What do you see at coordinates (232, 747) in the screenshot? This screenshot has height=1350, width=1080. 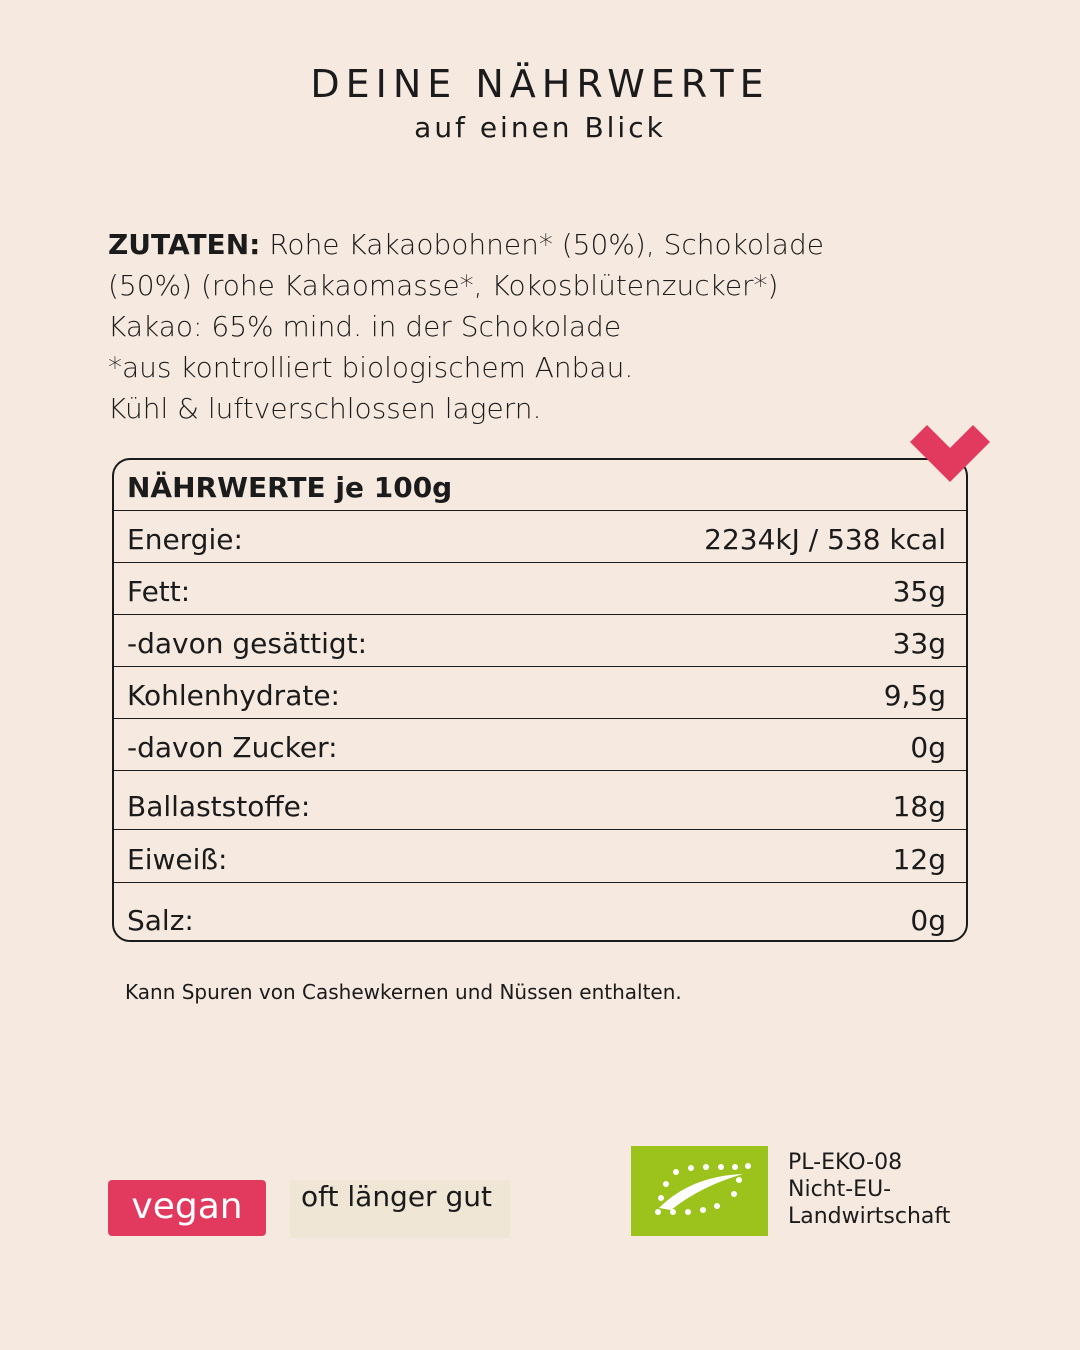 I see `nutrient-name: -davon Zucker:` at bounding box center [232, 747].